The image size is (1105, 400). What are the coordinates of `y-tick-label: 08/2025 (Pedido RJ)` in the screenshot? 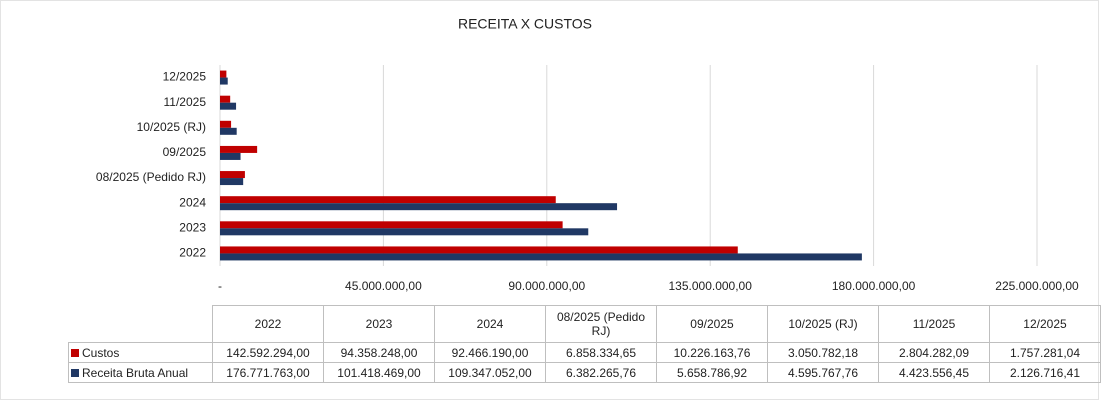 It's located at (151, 177).